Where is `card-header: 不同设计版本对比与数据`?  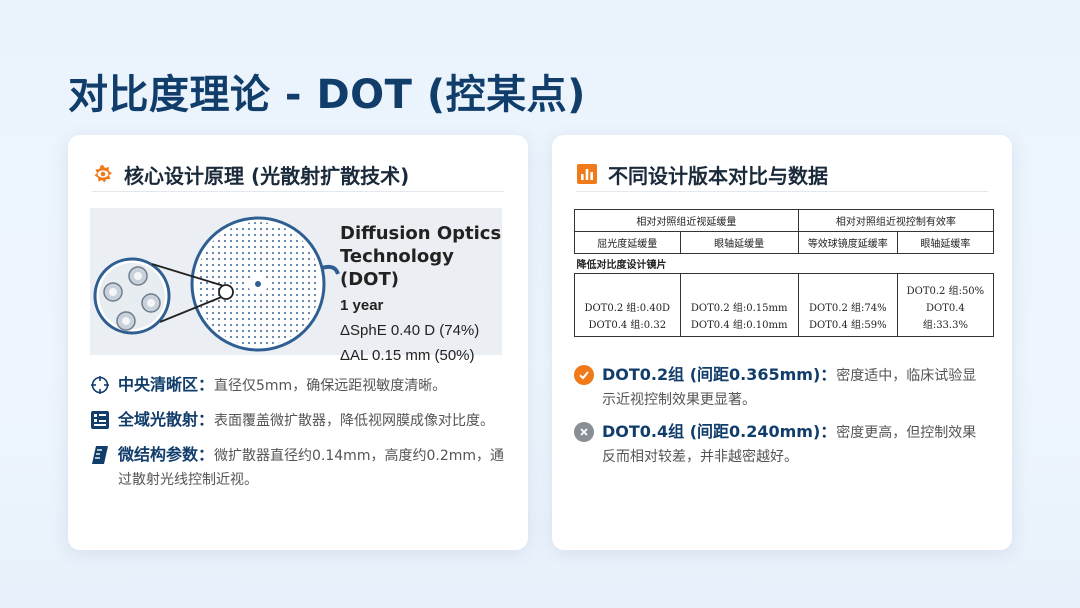 card-header: 不同设计版本对比与数据 is located at coordinates (782, 174).